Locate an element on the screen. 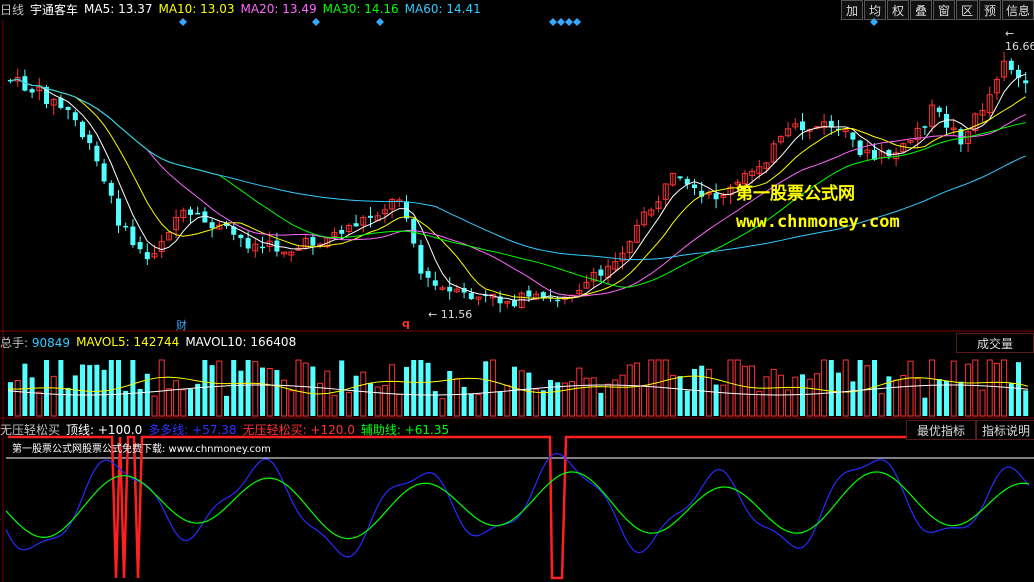  volume-button: 成交量 is located at coordinates (995, 343).